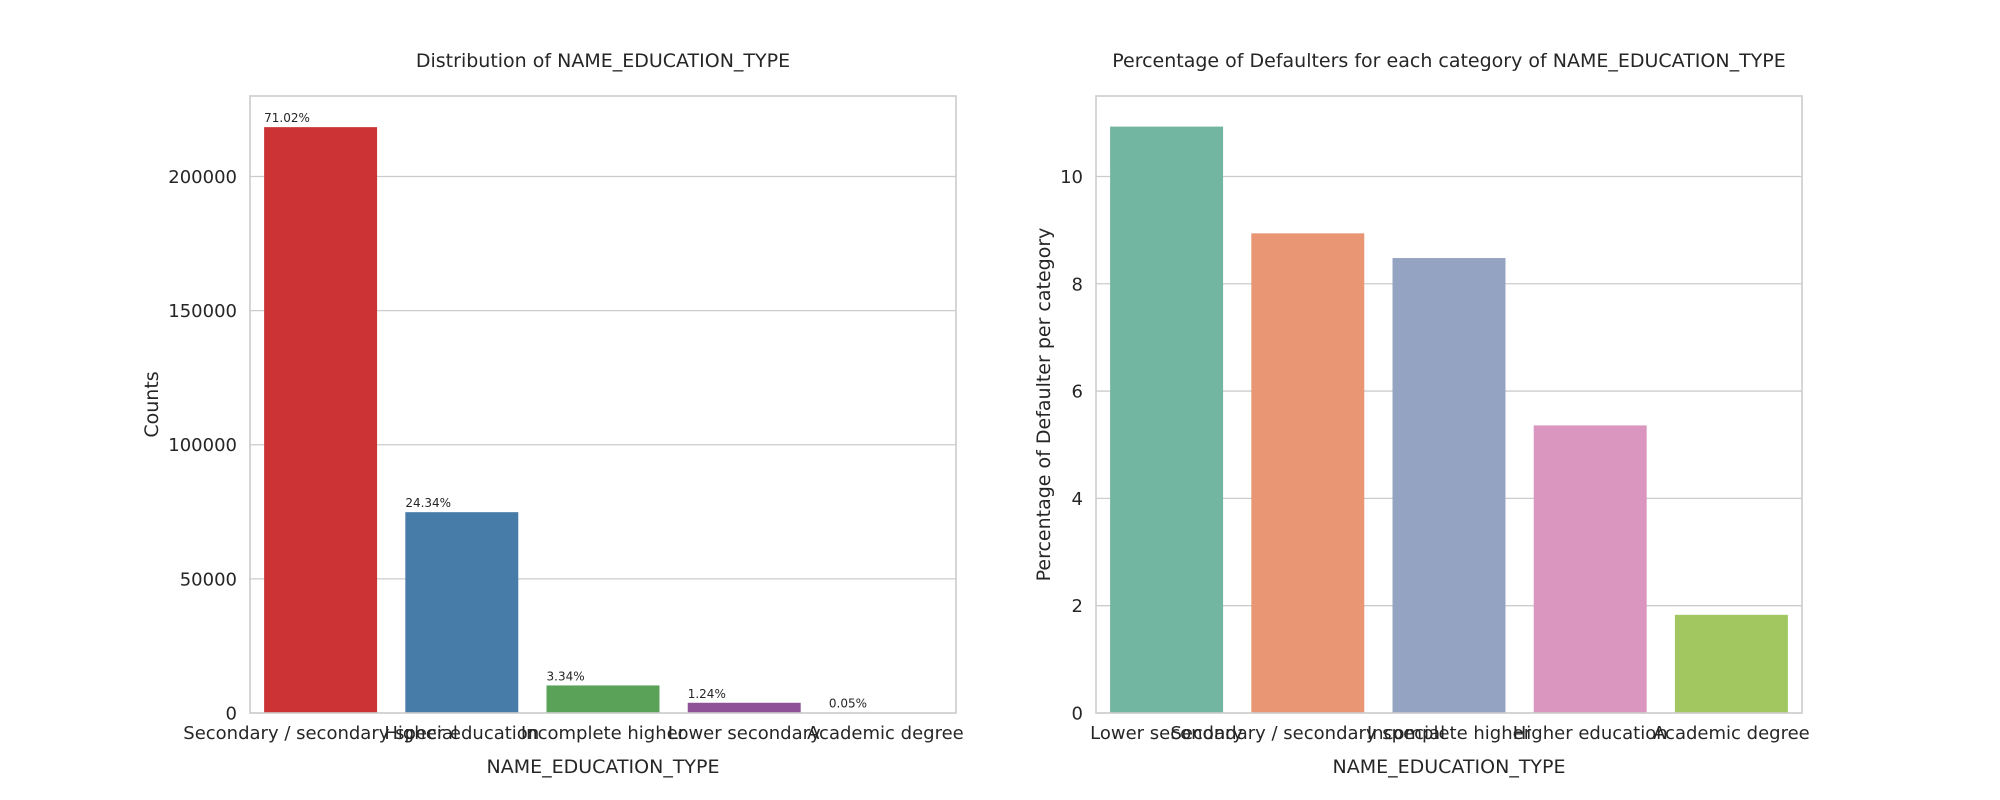 The height and width of the screenshot is (800, 2000). What do you see at coordinates (603, 733) in the screenshot?
I see `chart-left-xtick-label: Incomplete higher` at bounding box center [603, 733].